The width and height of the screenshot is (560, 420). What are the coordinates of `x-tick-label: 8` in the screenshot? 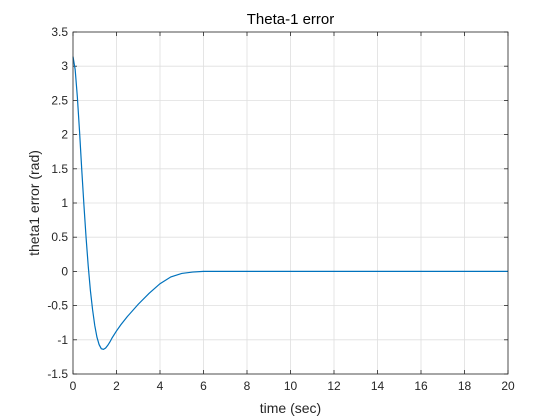 It's located at (247, 386).